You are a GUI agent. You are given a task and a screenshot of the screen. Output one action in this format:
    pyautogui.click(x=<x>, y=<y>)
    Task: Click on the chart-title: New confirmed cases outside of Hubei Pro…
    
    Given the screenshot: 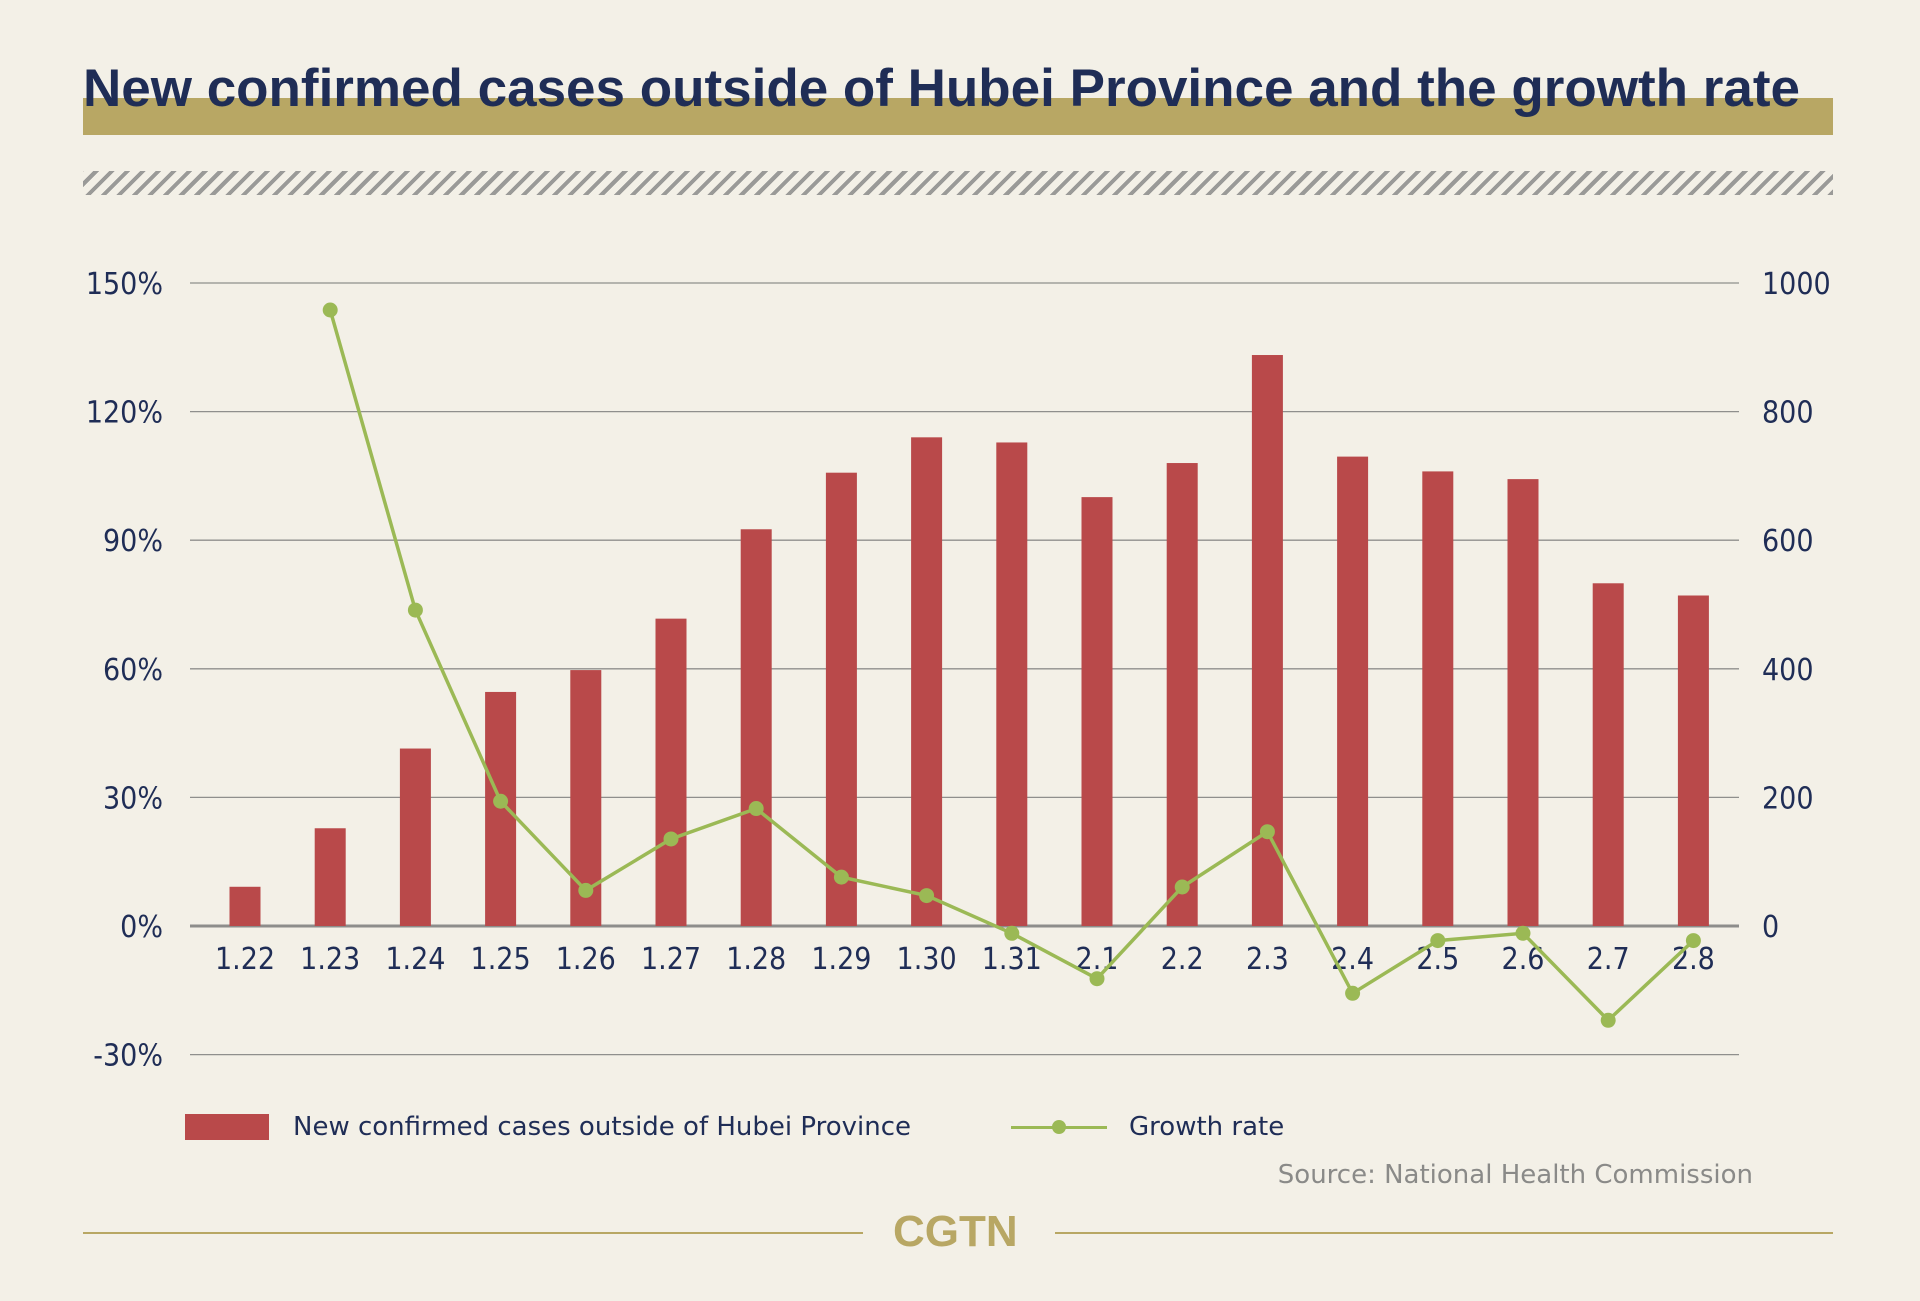 What is the action you would take?
    pyautogui.click(x=941, y=88)
    